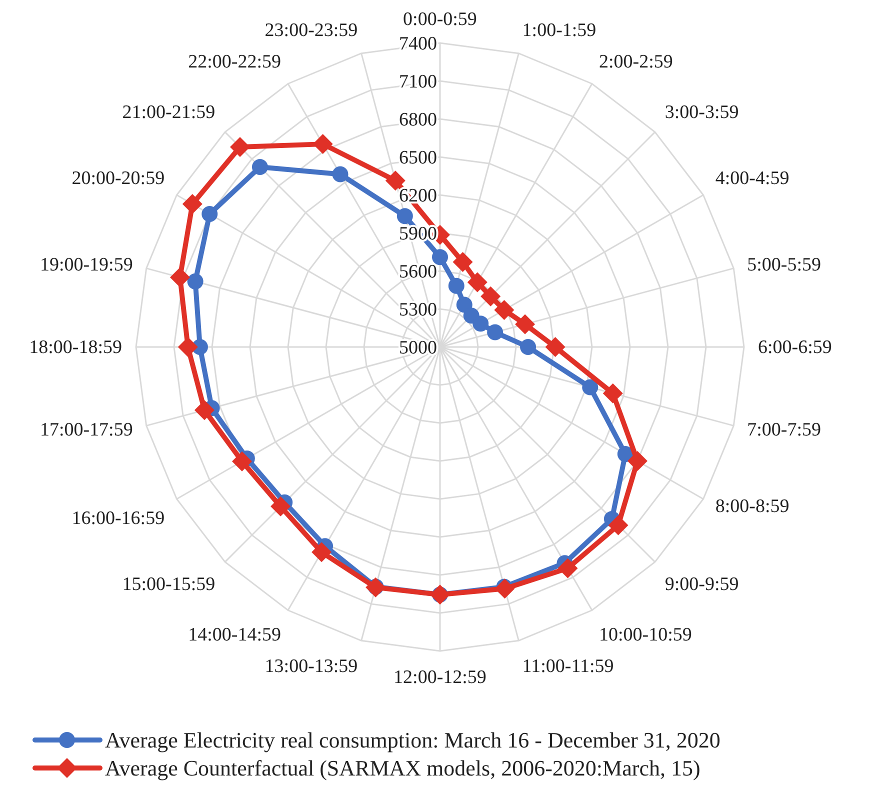  What do you see at coordinates (86, 265) in the screenshot?
I see `spoke-label: 19:00-19:59` at bounding box center [86, 265].